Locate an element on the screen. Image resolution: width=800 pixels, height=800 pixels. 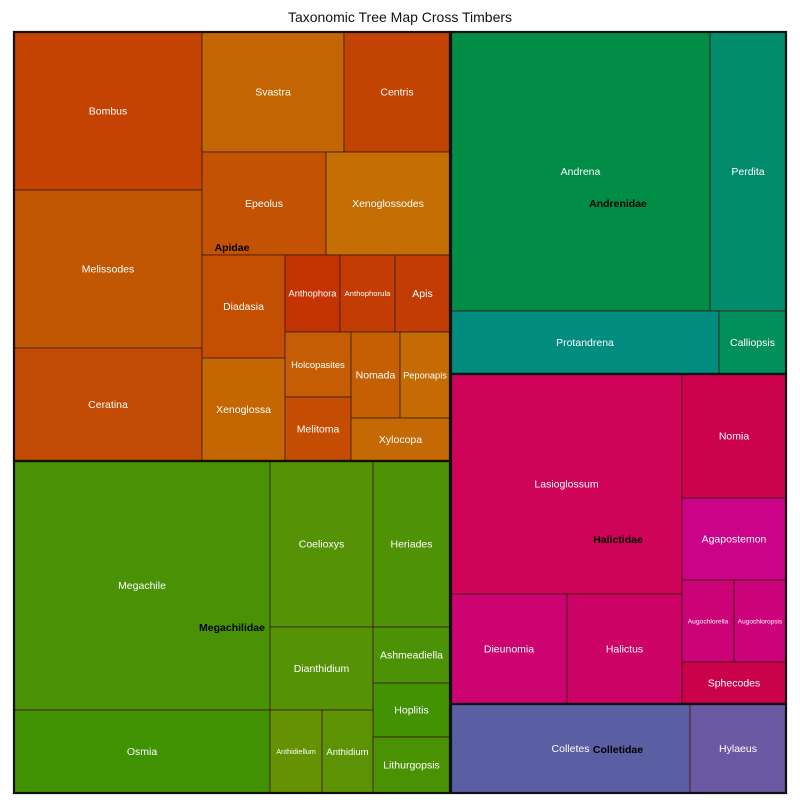
tile-label-peponapis: Peponapis is located at coordinates (425, 375).